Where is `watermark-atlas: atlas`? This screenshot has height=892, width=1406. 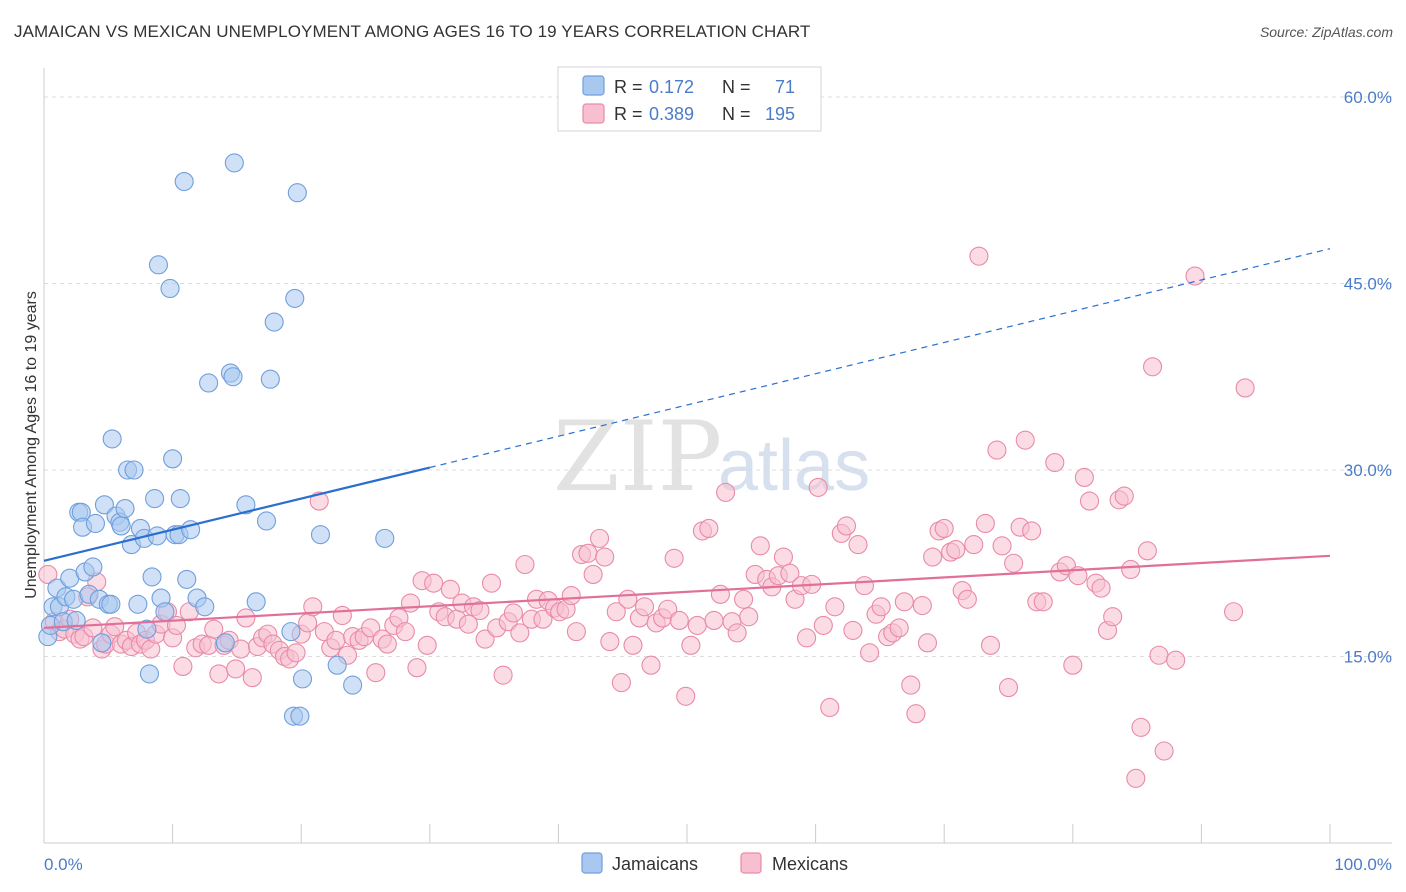 watermark-atlas: atlas is located at coordinates (794, 466).